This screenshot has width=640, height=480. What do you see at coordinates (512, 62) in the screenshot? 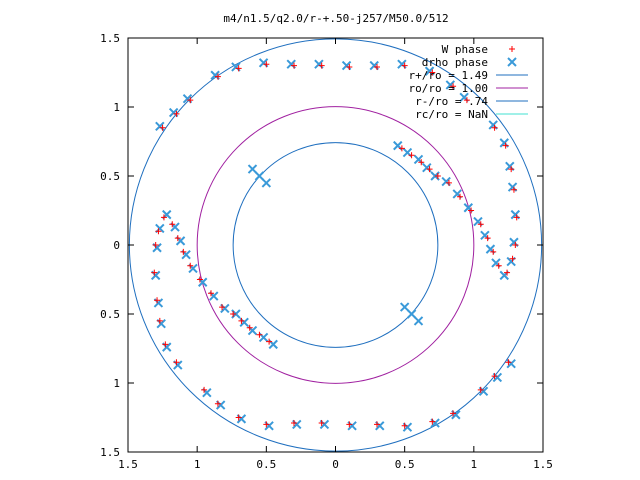
I see `legend-sample-drho-phase` at bounding box center [512, 62].